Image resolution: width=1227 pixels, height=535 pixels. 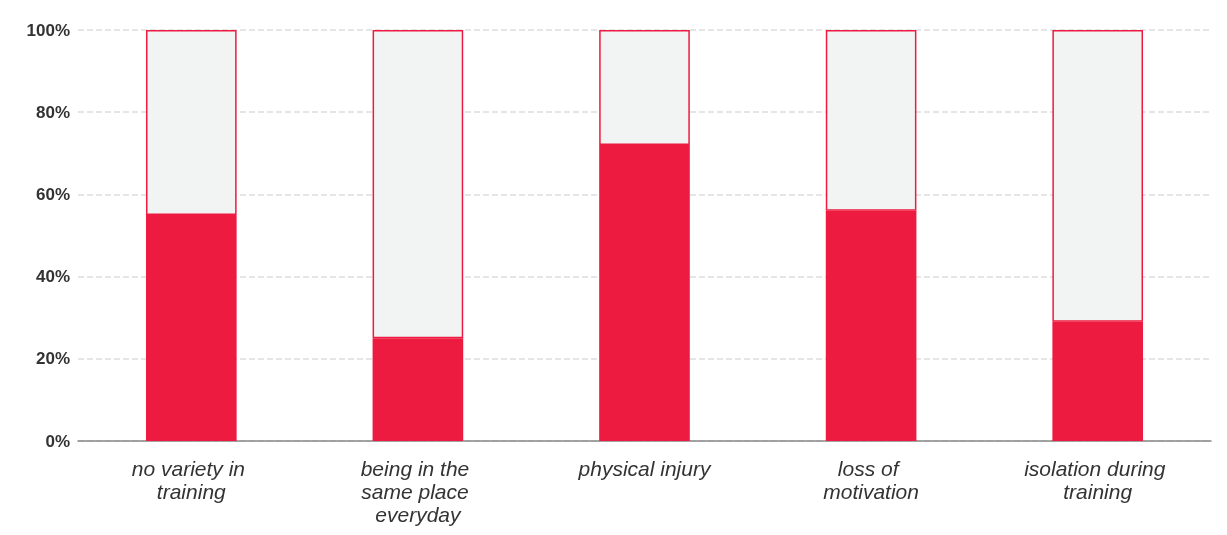 I want to click on x-tick-label: being in the same place everyday, so click(x=418, y=491).